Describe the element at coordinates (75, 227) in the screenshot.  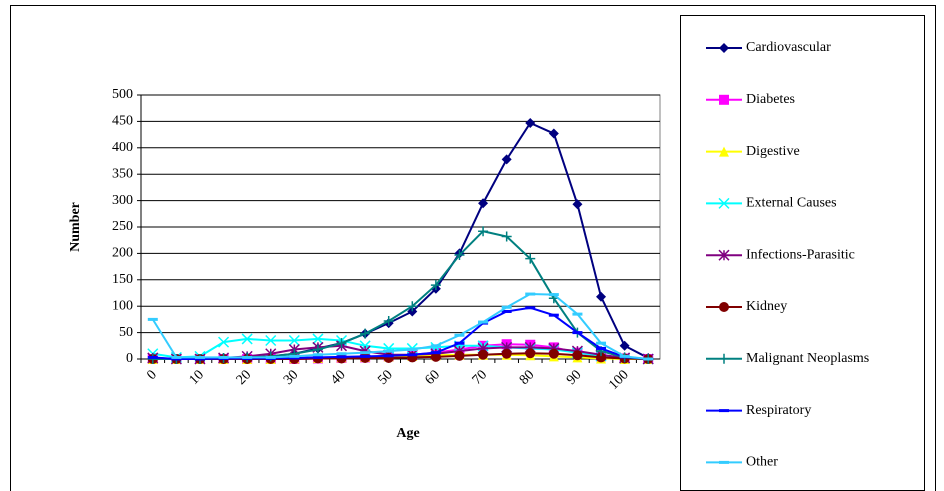
I see `y-axis-label: Number` at that location.